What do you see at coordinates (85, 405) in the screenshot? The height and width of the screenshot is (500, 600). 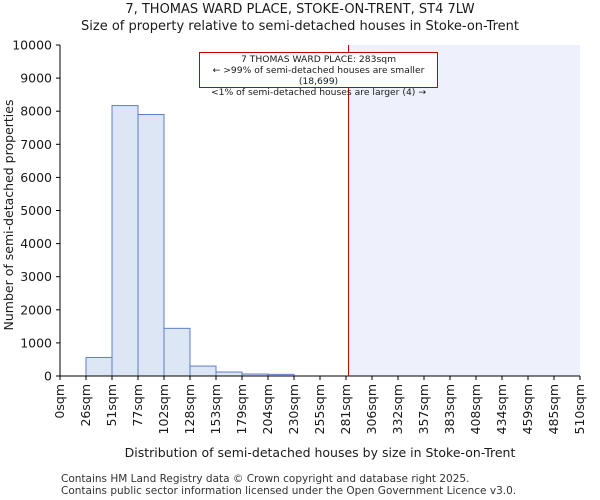 I see `x-tick-label: 26sqm` at bounding box center [85, 405].